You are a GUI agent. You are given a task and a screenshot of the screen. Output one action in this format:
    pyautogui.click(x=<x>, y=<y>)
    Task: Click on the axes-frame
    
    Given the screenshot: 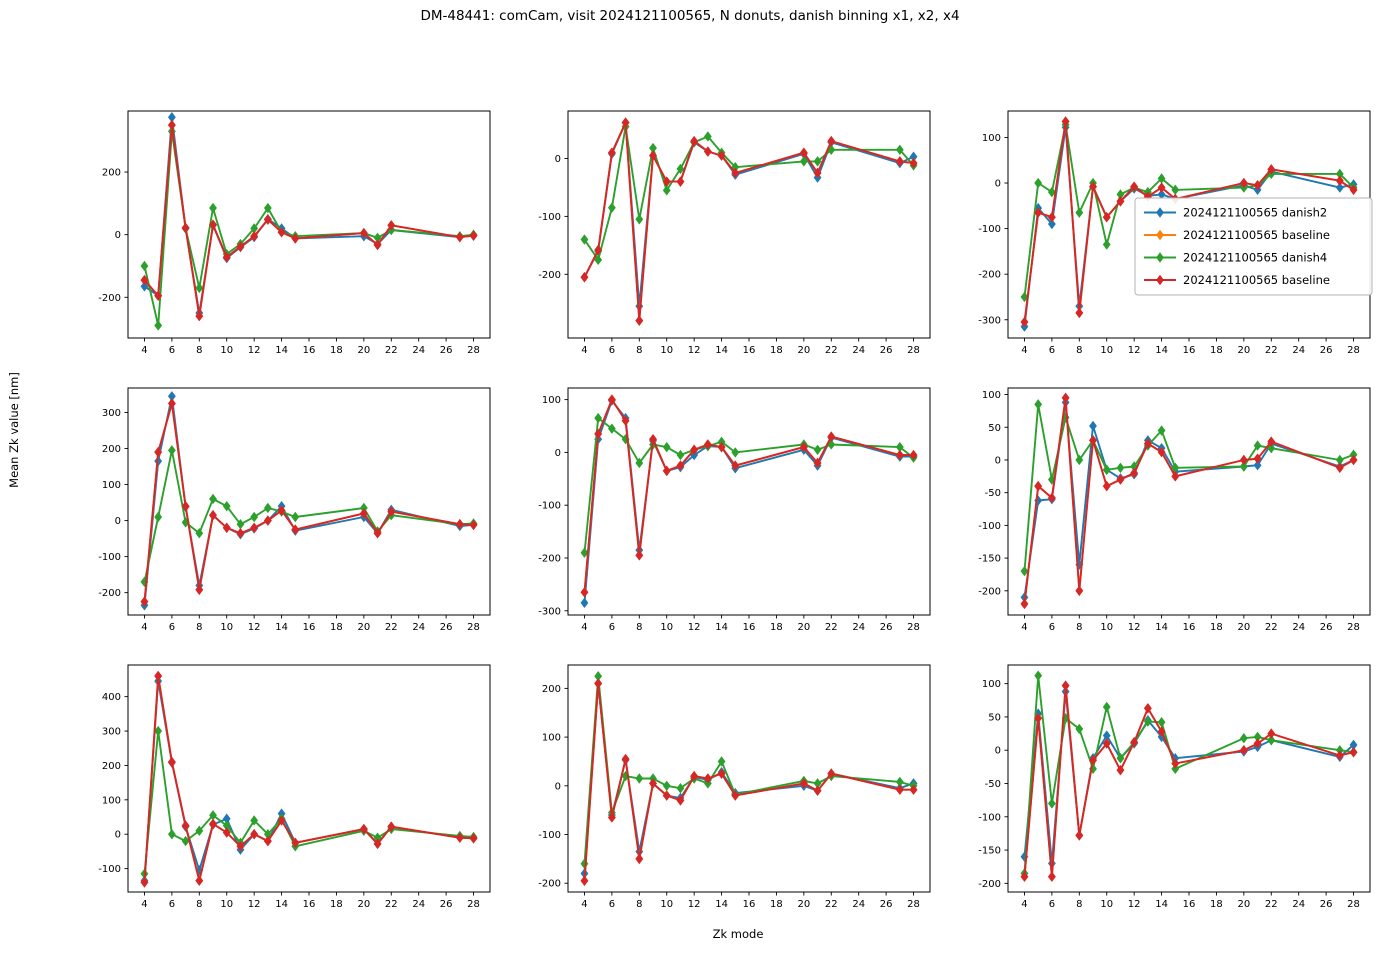 What is the action you would take?
    pyautogui.click(x=749, y=778)
    